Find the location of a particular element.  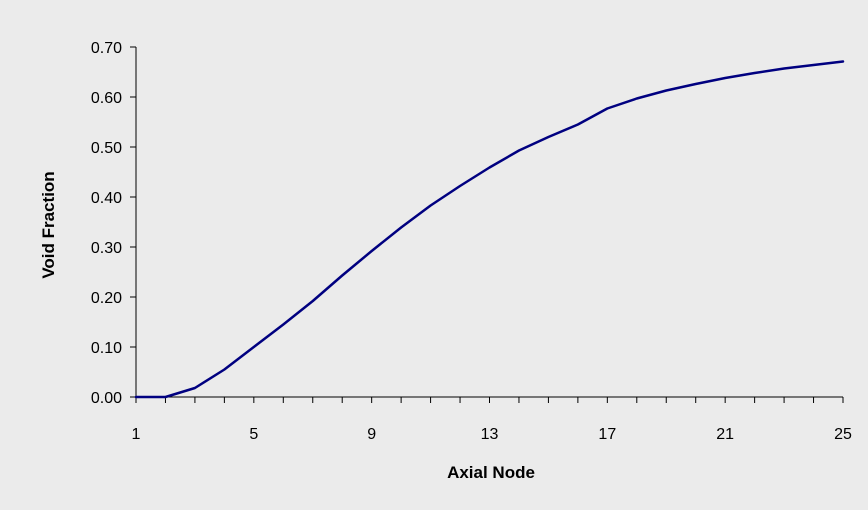

x-tick-label: 9 is located at coordinates (371, 434).